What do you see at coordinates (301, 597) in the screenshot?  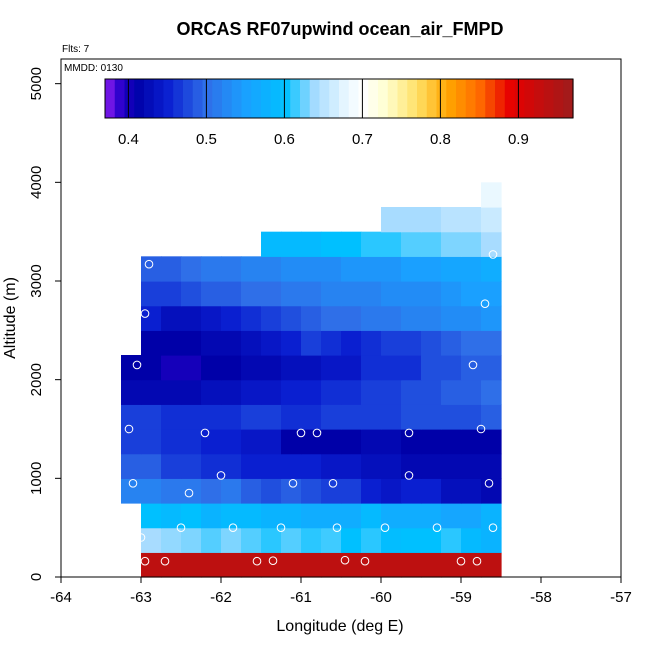 I see `x-tick-label: -61` at bounding box center [301, 597].